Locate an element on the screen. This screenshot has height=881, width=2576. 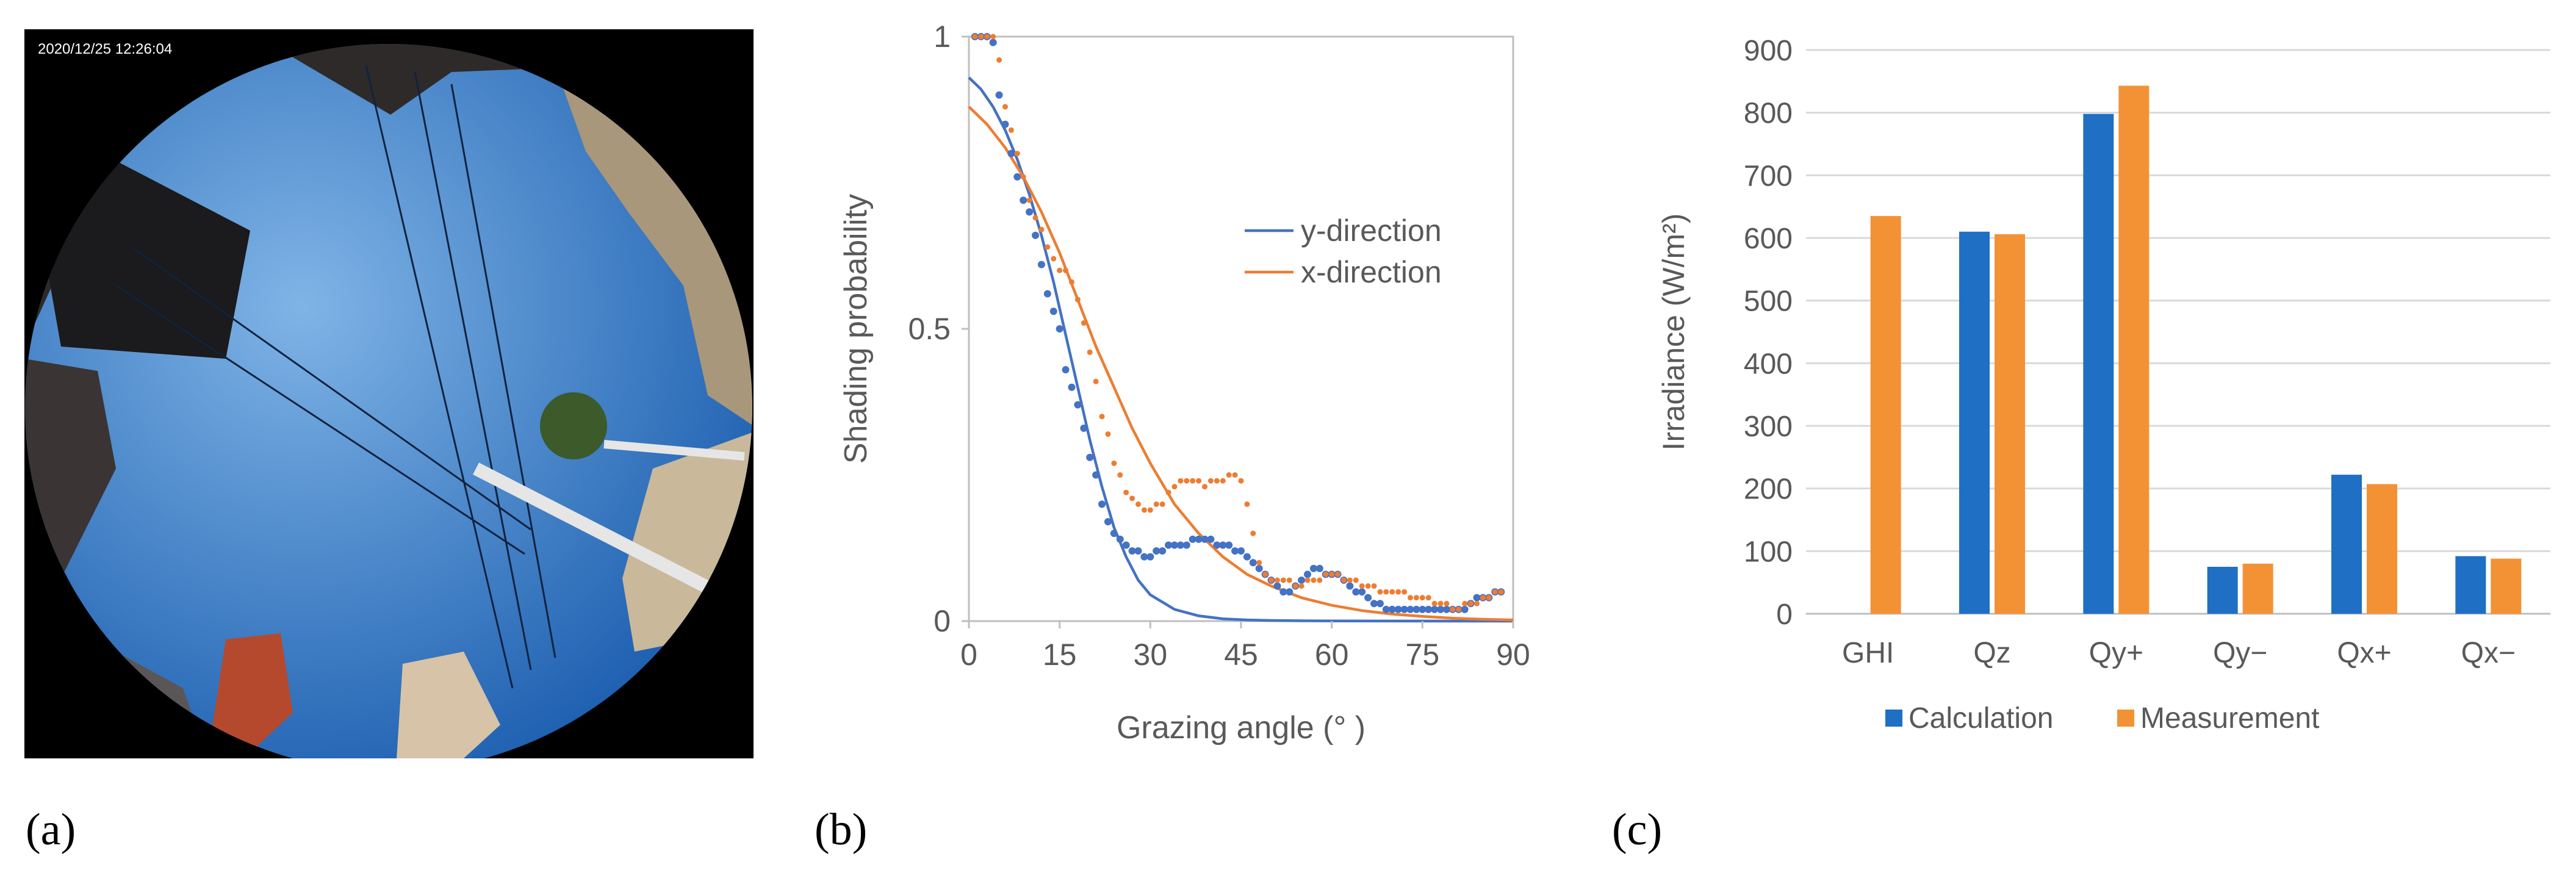
legend-entry-label: x-direction is located at coordinates (1371, 272).